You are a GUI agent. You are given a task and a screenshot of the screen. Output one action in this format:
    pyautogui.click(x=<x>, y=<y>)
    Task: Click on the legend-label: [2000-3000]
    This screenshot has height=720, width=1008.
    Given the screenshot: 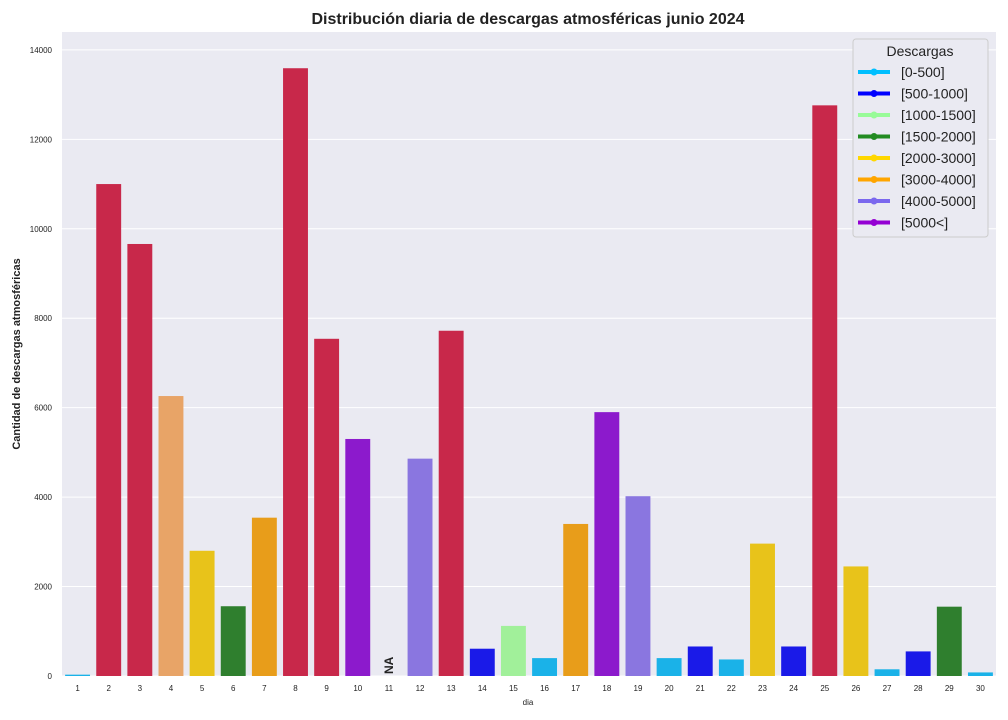 What is the action you would take?
    pyautogui.click(x=938, y=158)
    